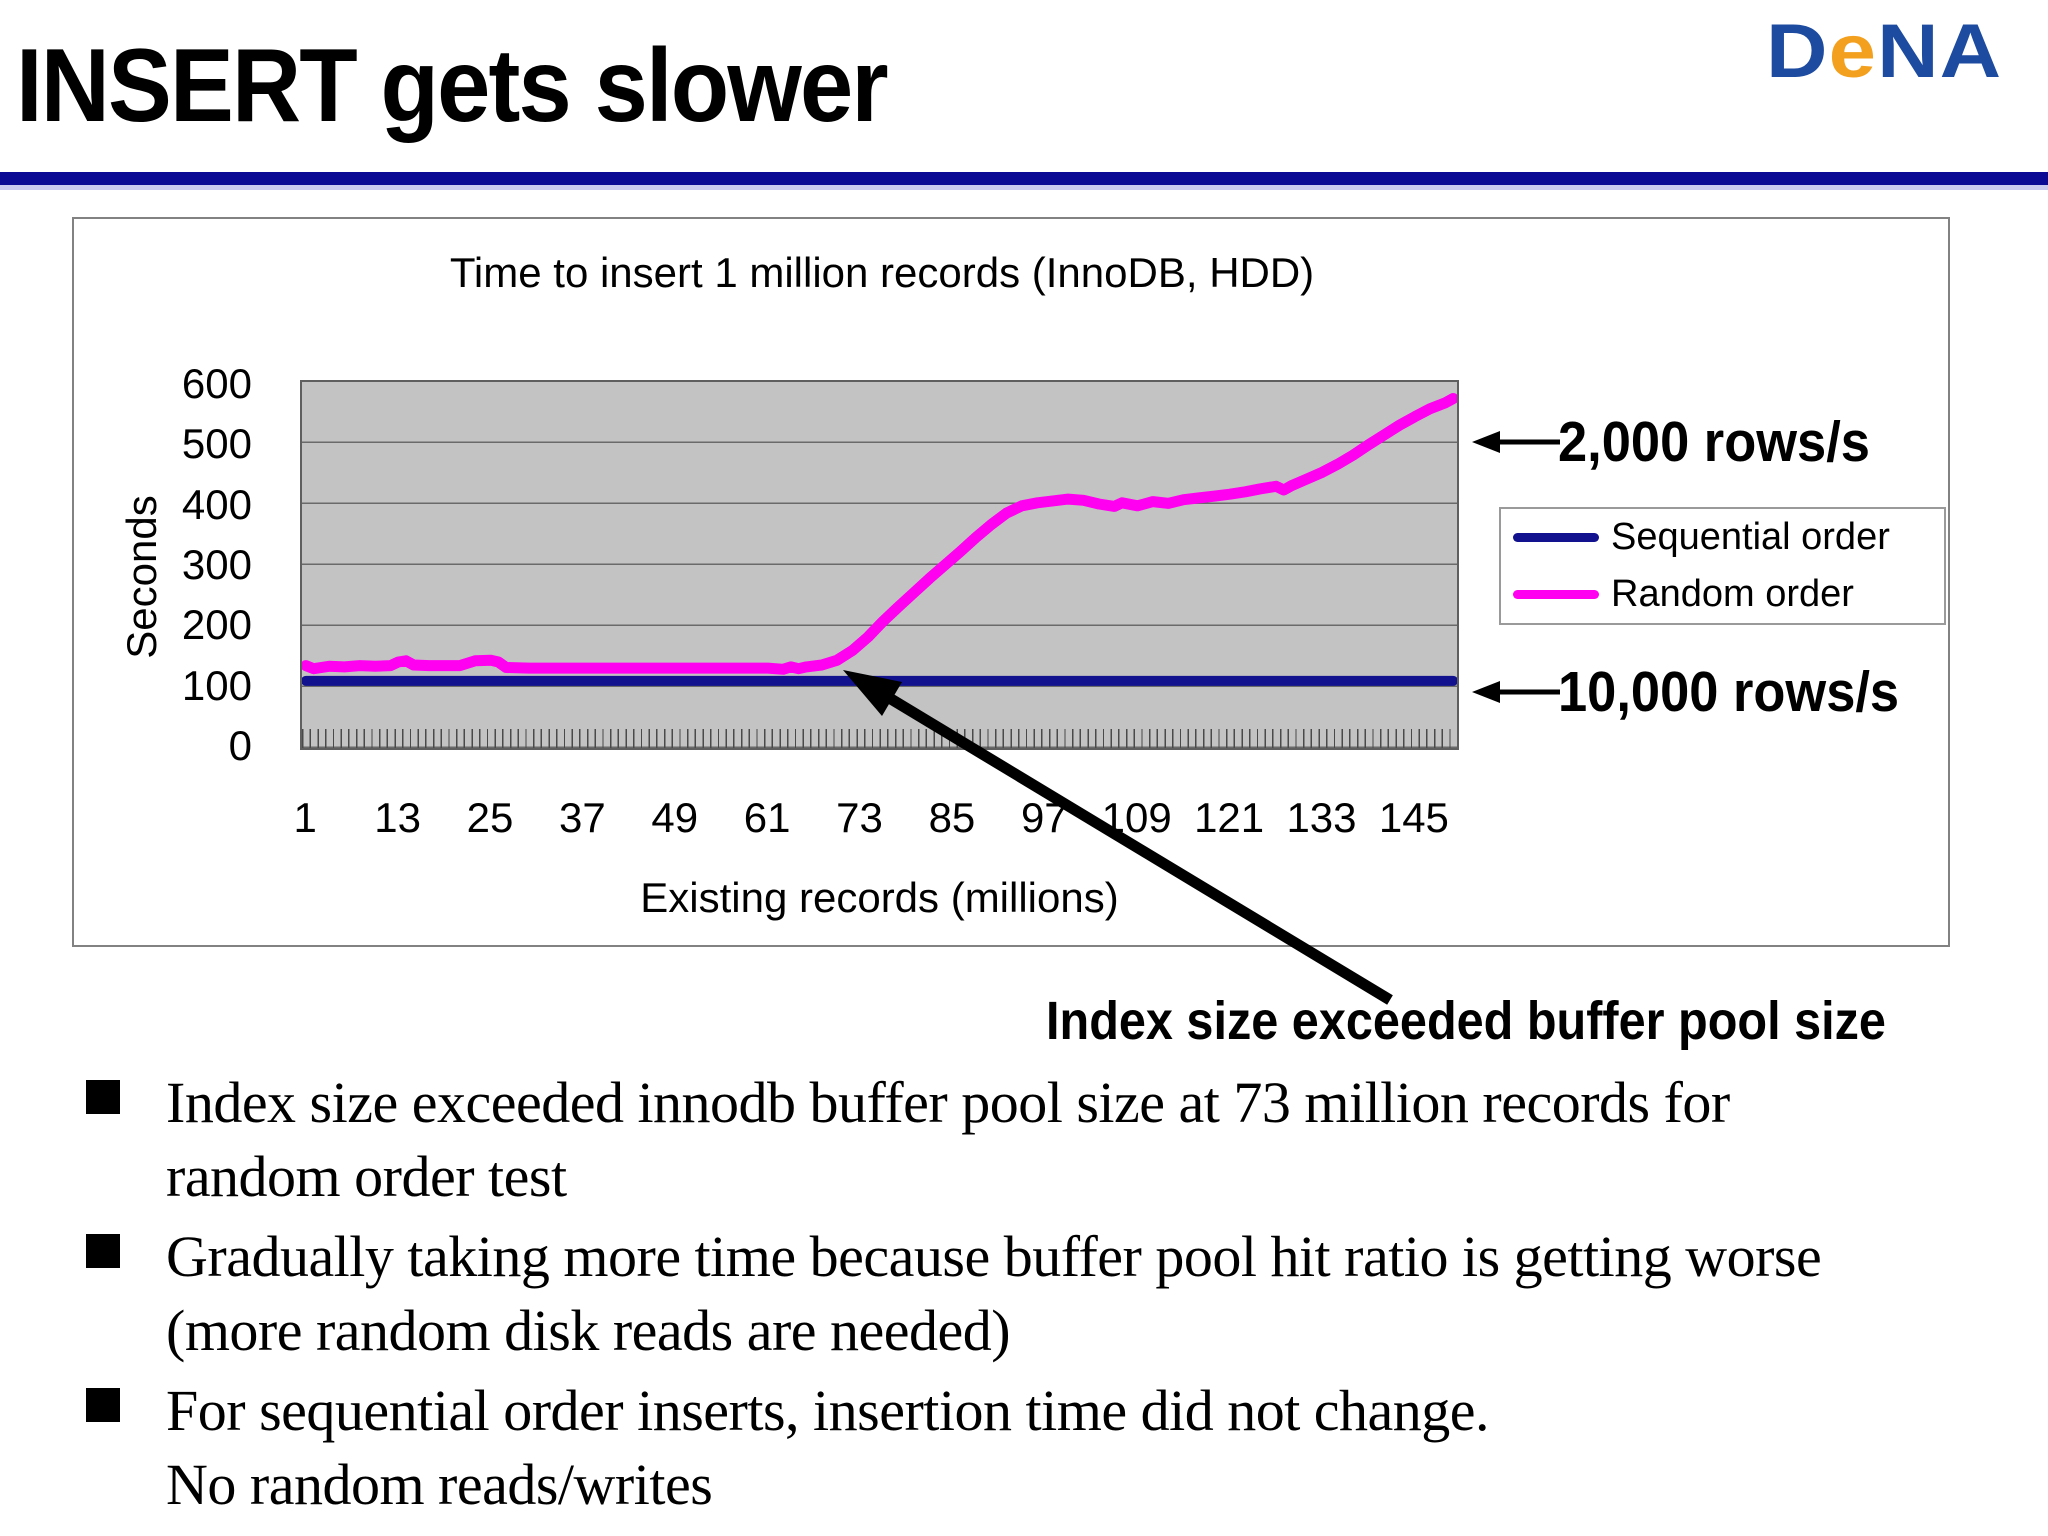 The height and width of the screenshot is (1536, 2048). I want to click on bullet-line: random order test, so click(366, 1176).